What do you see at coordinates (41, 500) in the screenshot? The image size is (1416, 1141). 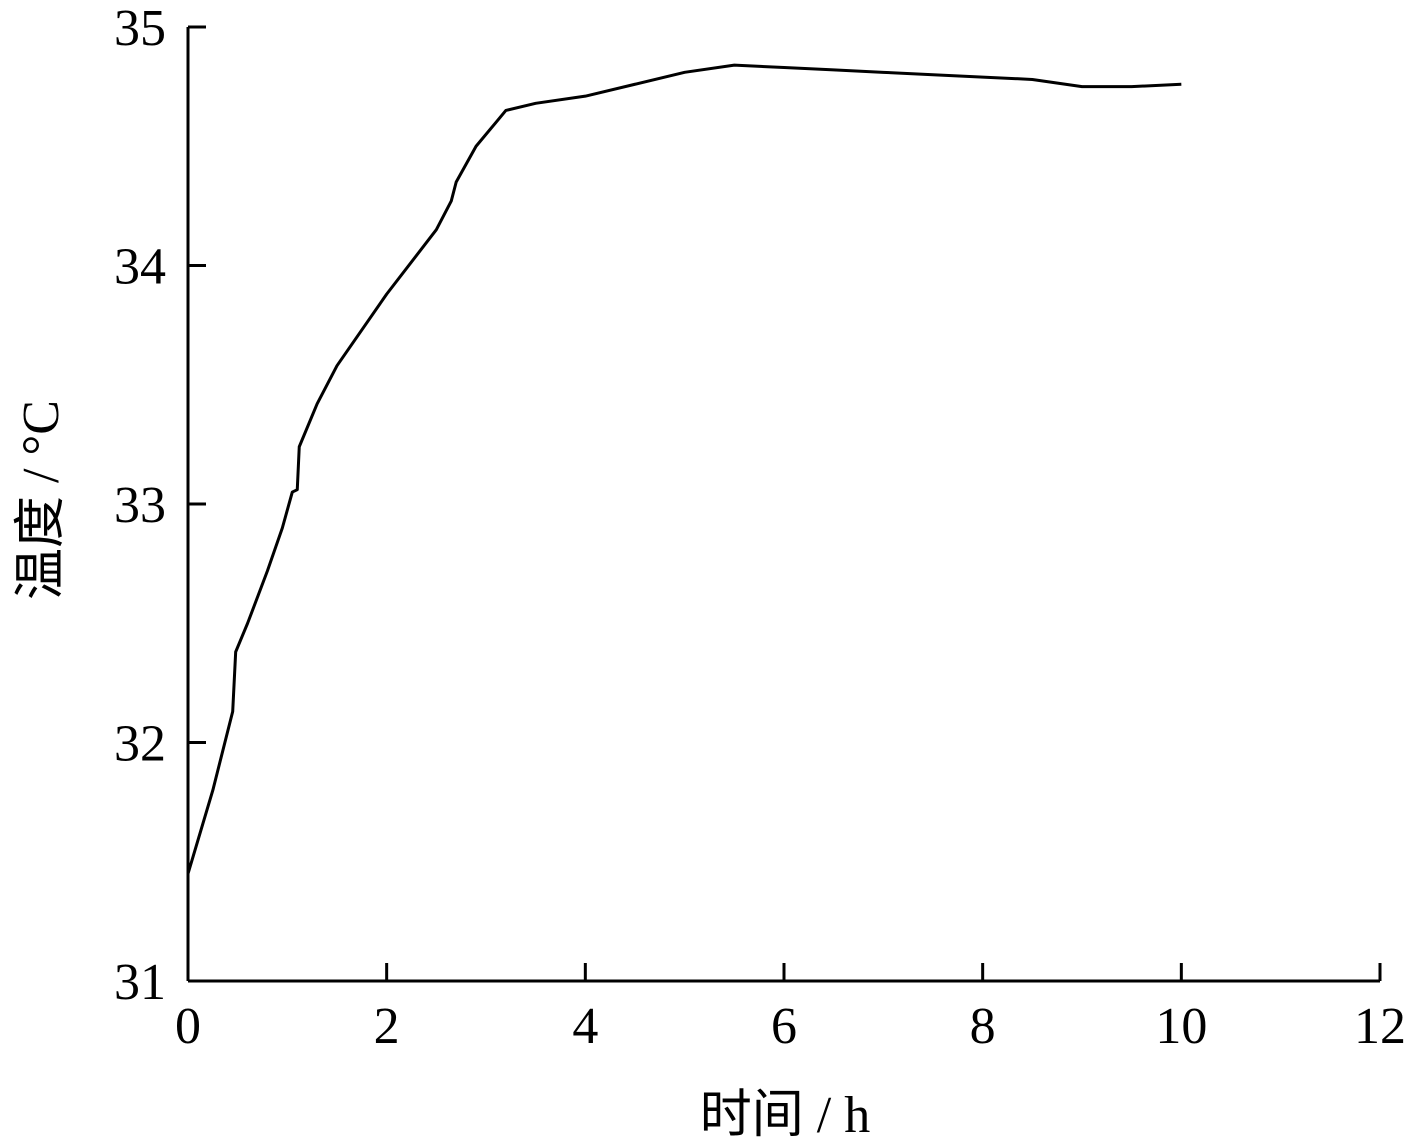 I see `y-axis-label: 温度 / °C` at bounding box center [41, 500].